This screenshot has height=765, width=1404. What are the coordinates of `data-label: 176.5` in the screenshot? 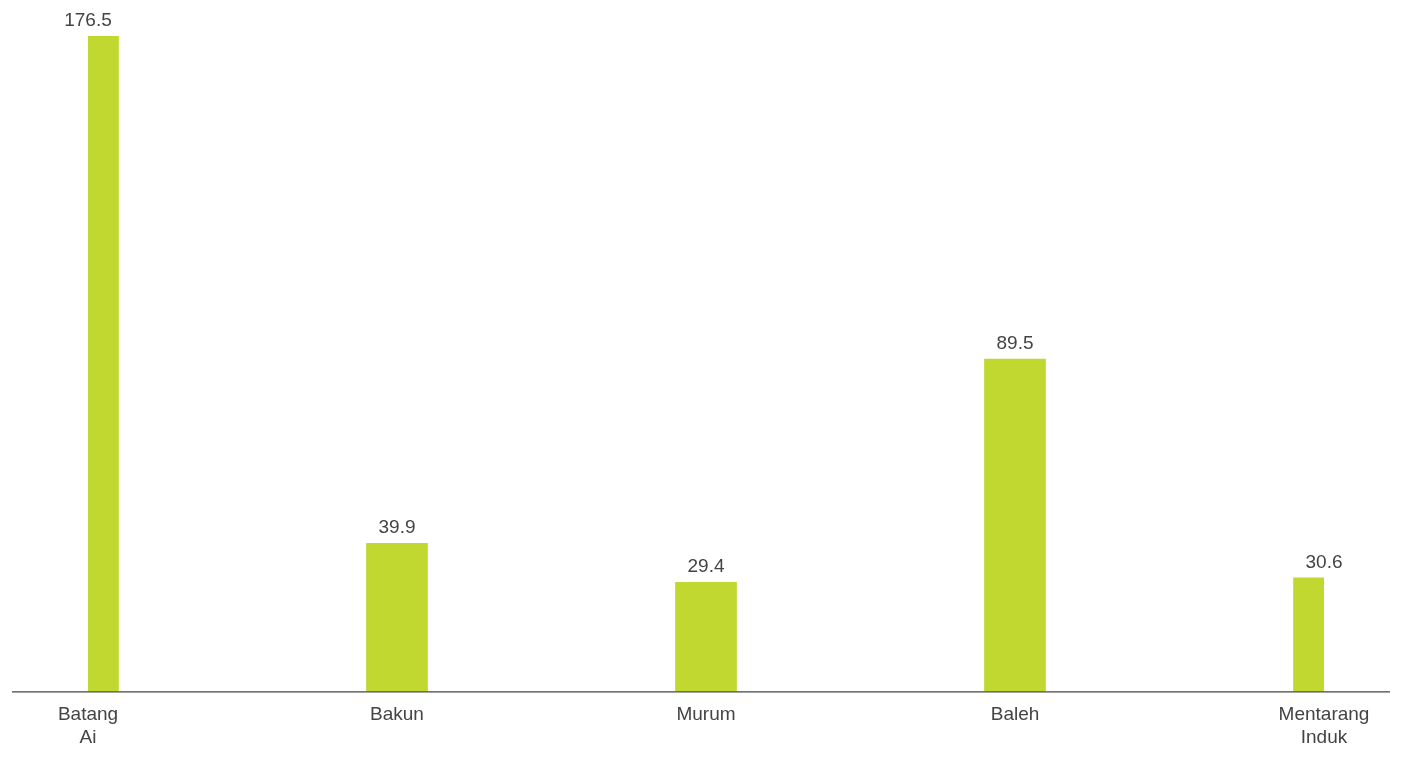 It's located at (88, 19).